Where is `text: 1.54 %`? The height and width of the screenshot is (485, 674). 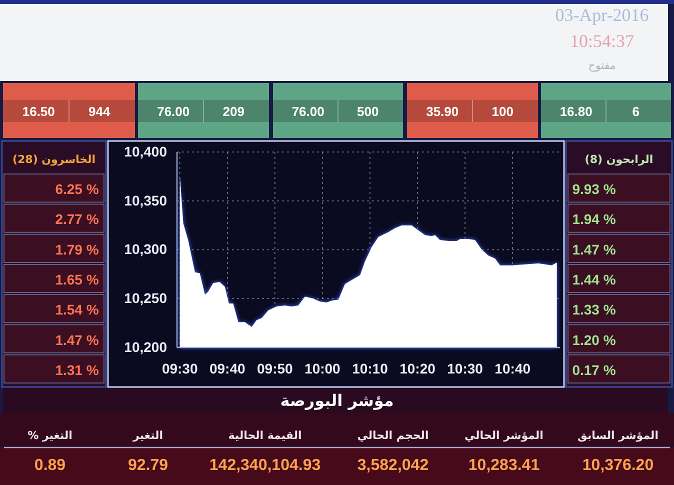
text: 1.54 % is located at coordinates (77, 310).